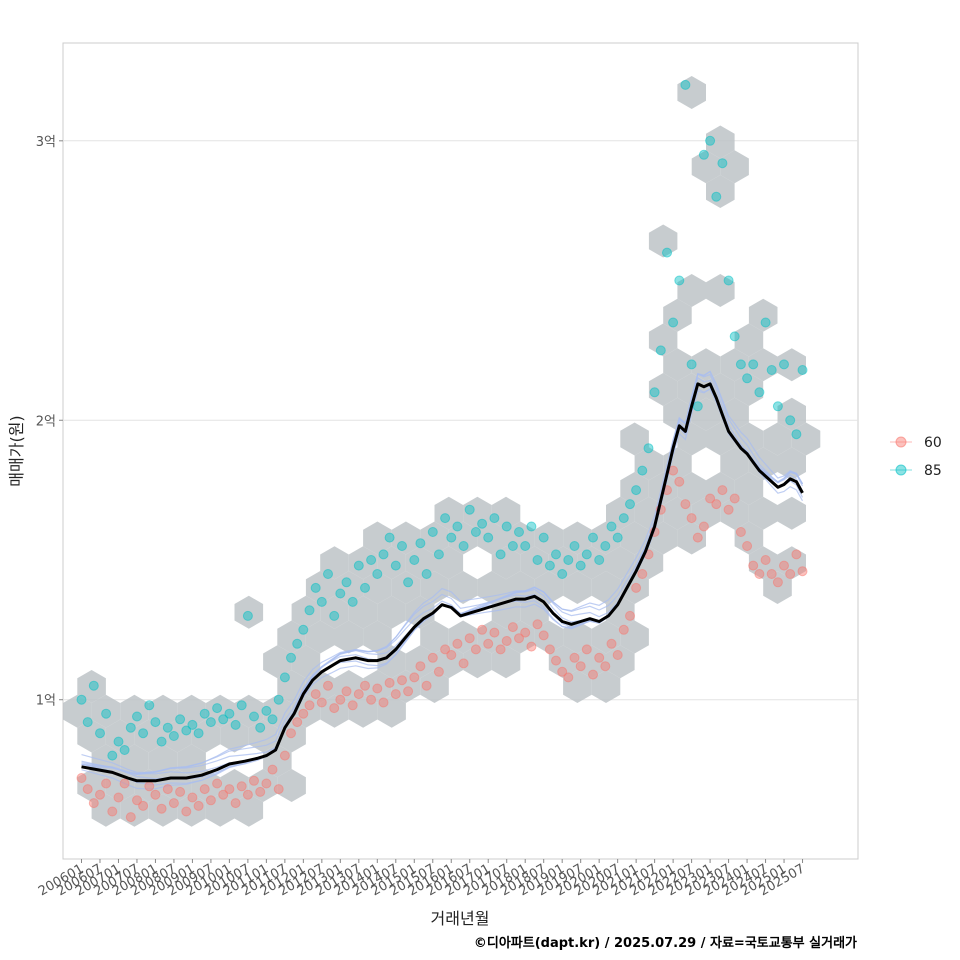  What do you see at coordinates (46, 421) in the screenshot?
I see `y-tick-label: 2억` at bounding box center [46, 421].